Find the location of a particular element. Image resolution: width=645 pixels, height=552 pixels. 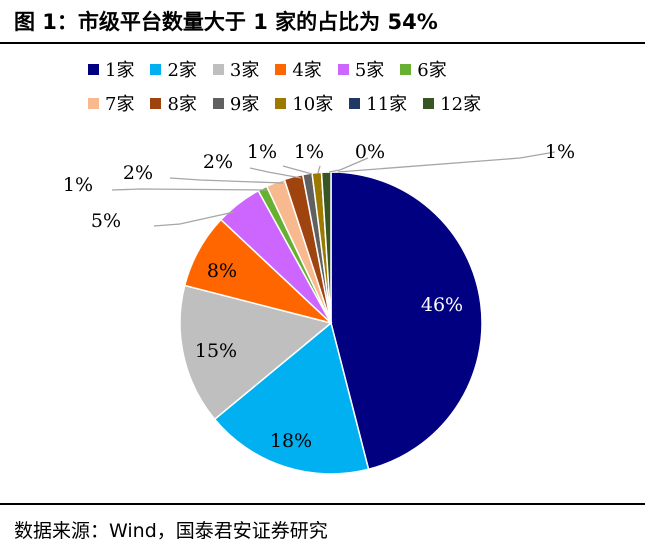

legend-item: 2家 is located at coordinates (173, 69).